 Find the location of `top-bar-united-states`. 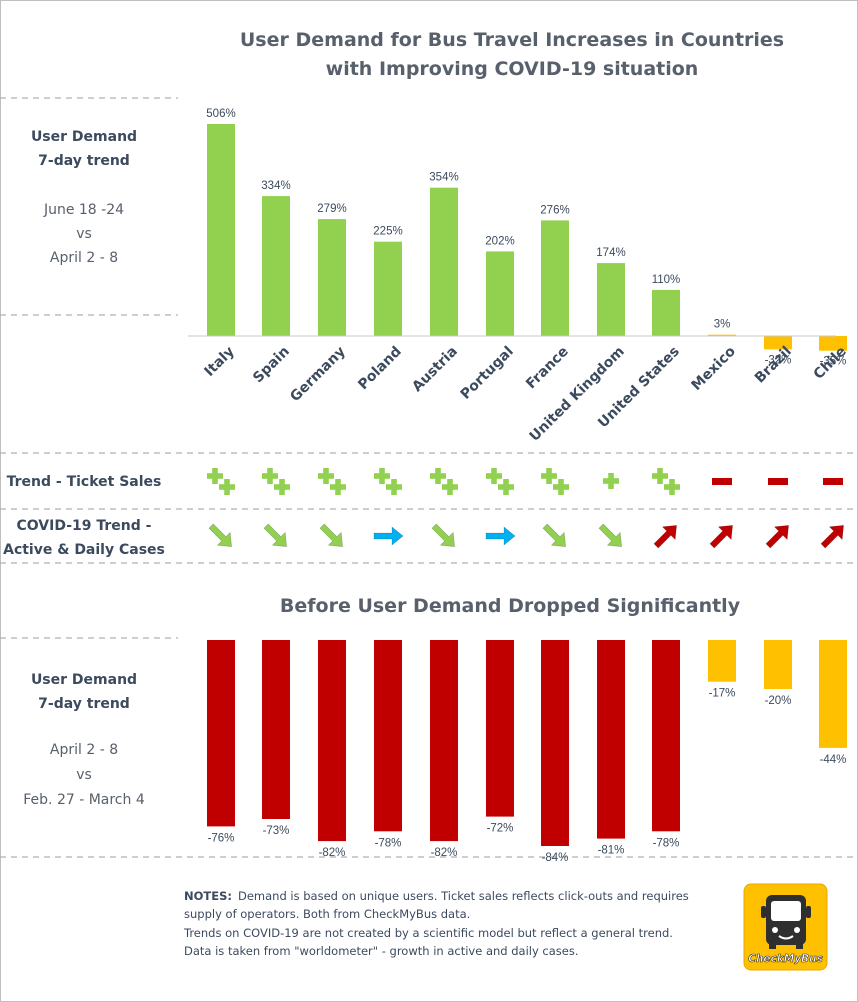

top-bar-united-states is located at coordinates (666, 312).